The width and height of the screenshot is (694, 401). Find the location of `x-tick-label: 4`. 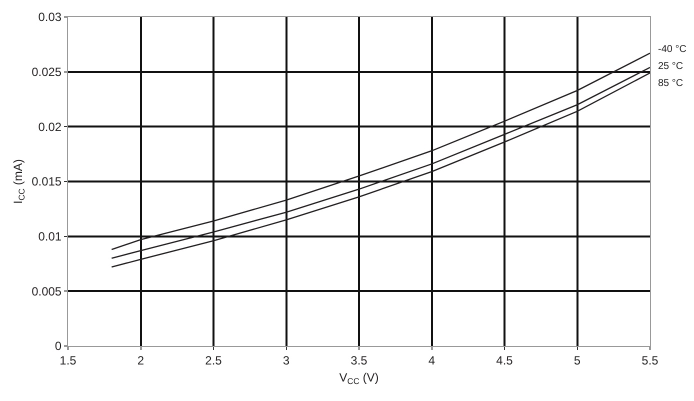

x-tick-label: 4 is located at coordinates (432, 360).